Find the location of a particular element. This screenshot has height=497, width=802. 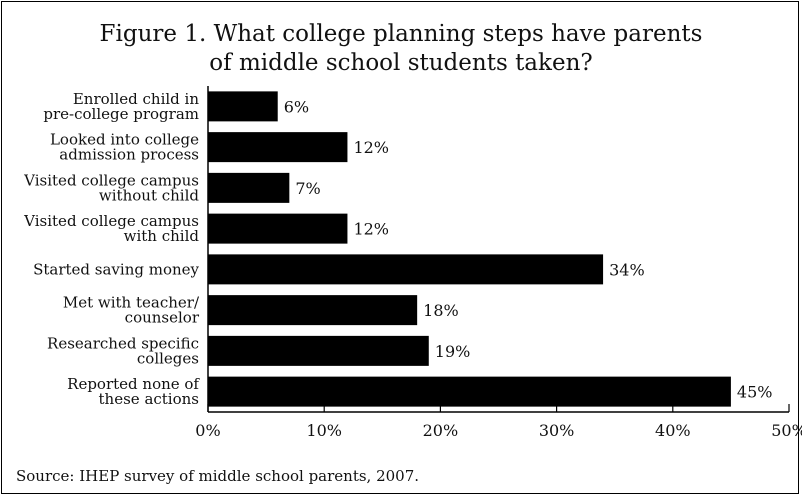

value-label: 34% is located at coordinates (627, 269).